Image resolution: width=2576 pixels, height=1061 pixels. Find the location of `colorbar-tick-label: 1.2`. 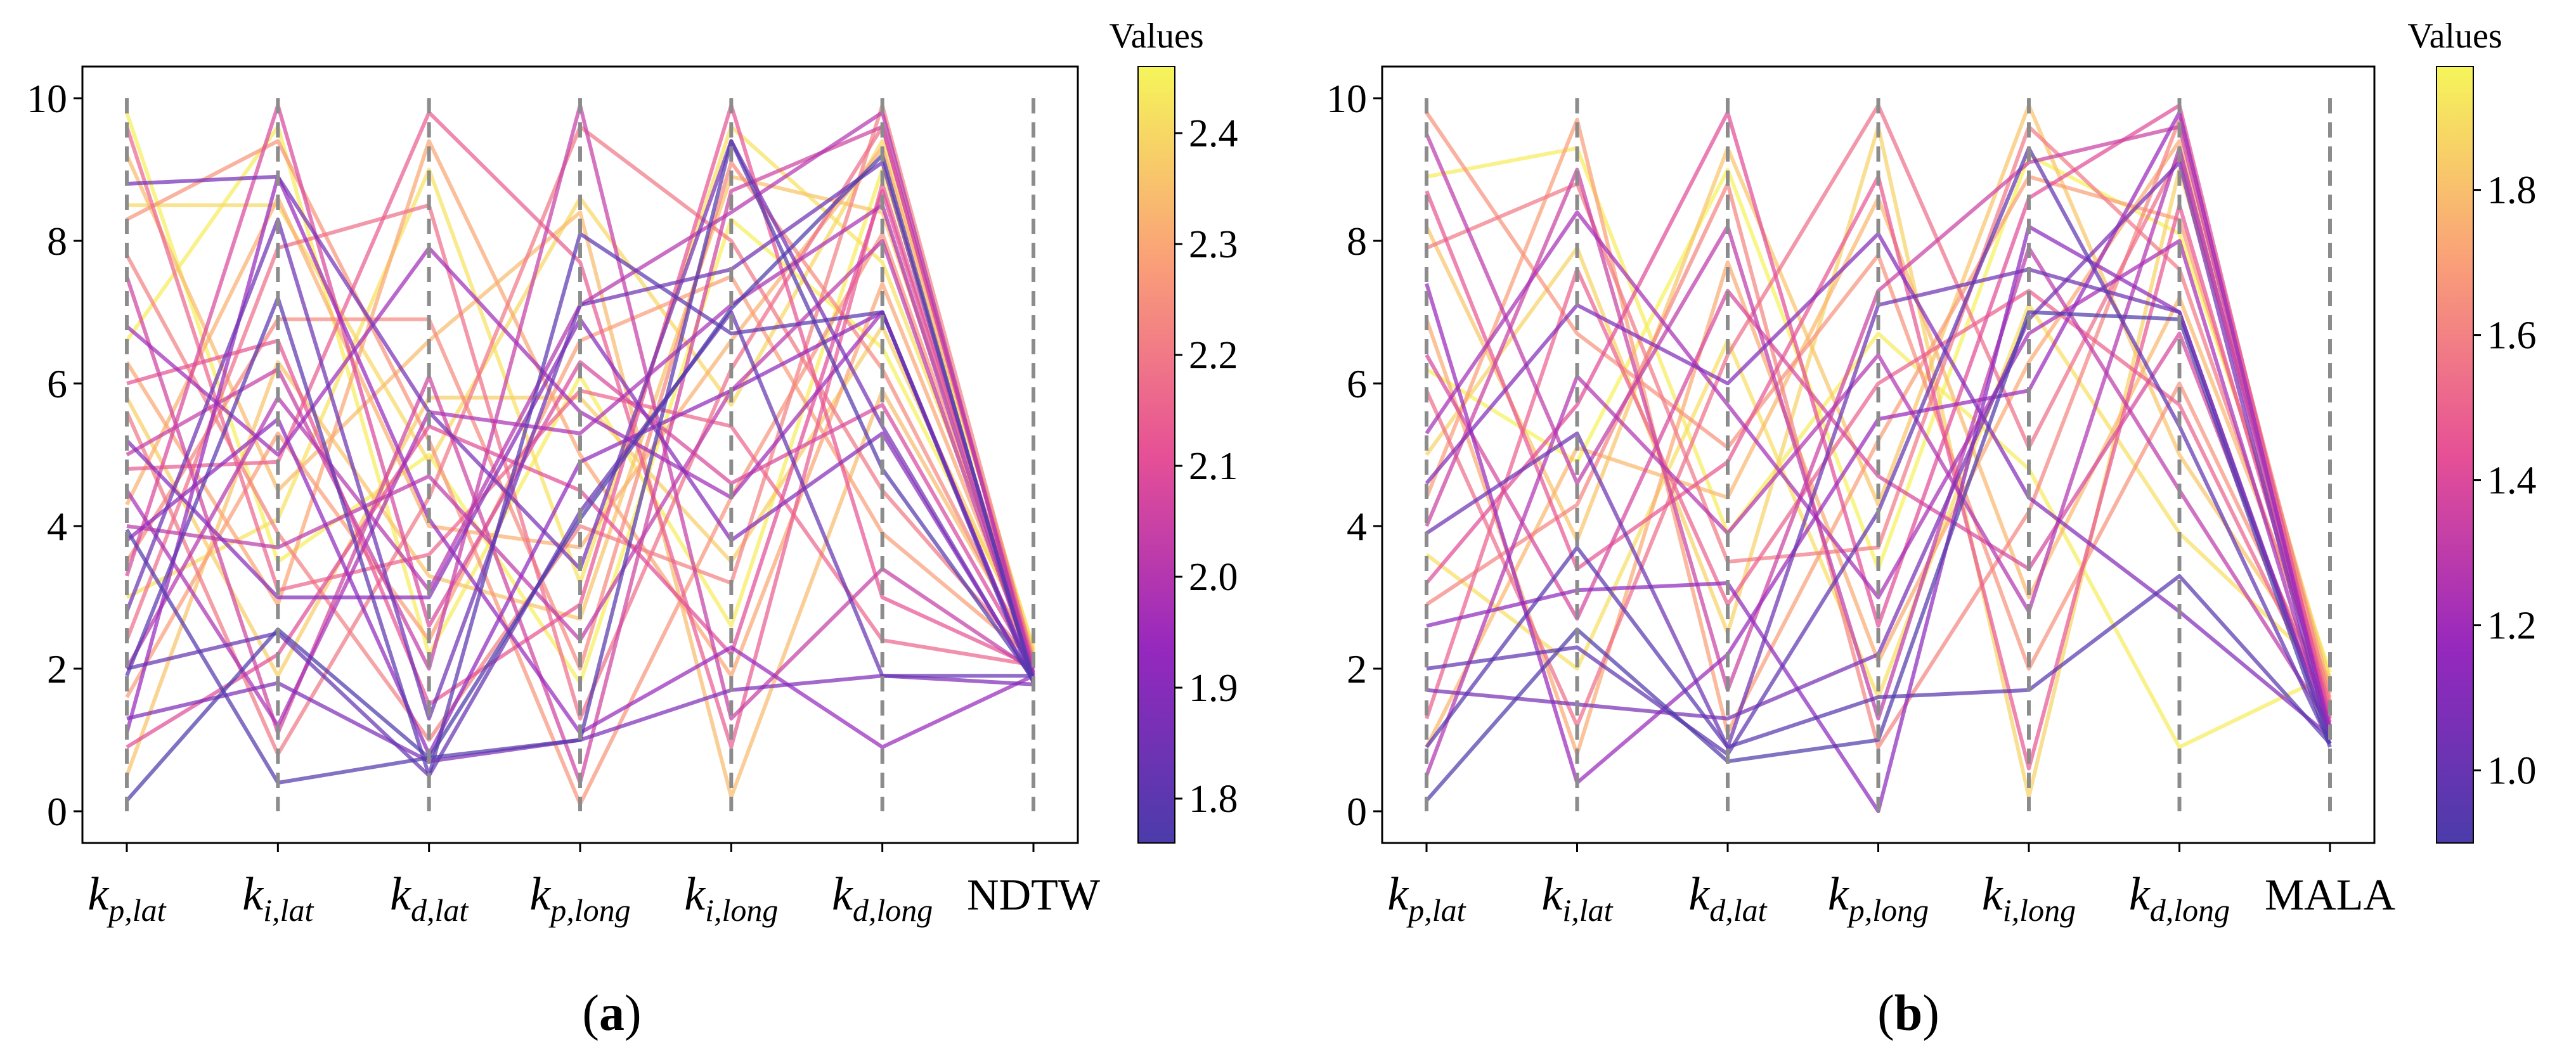

colorbar-tick-label: 1.2 is located at coordinates (2512, 626).